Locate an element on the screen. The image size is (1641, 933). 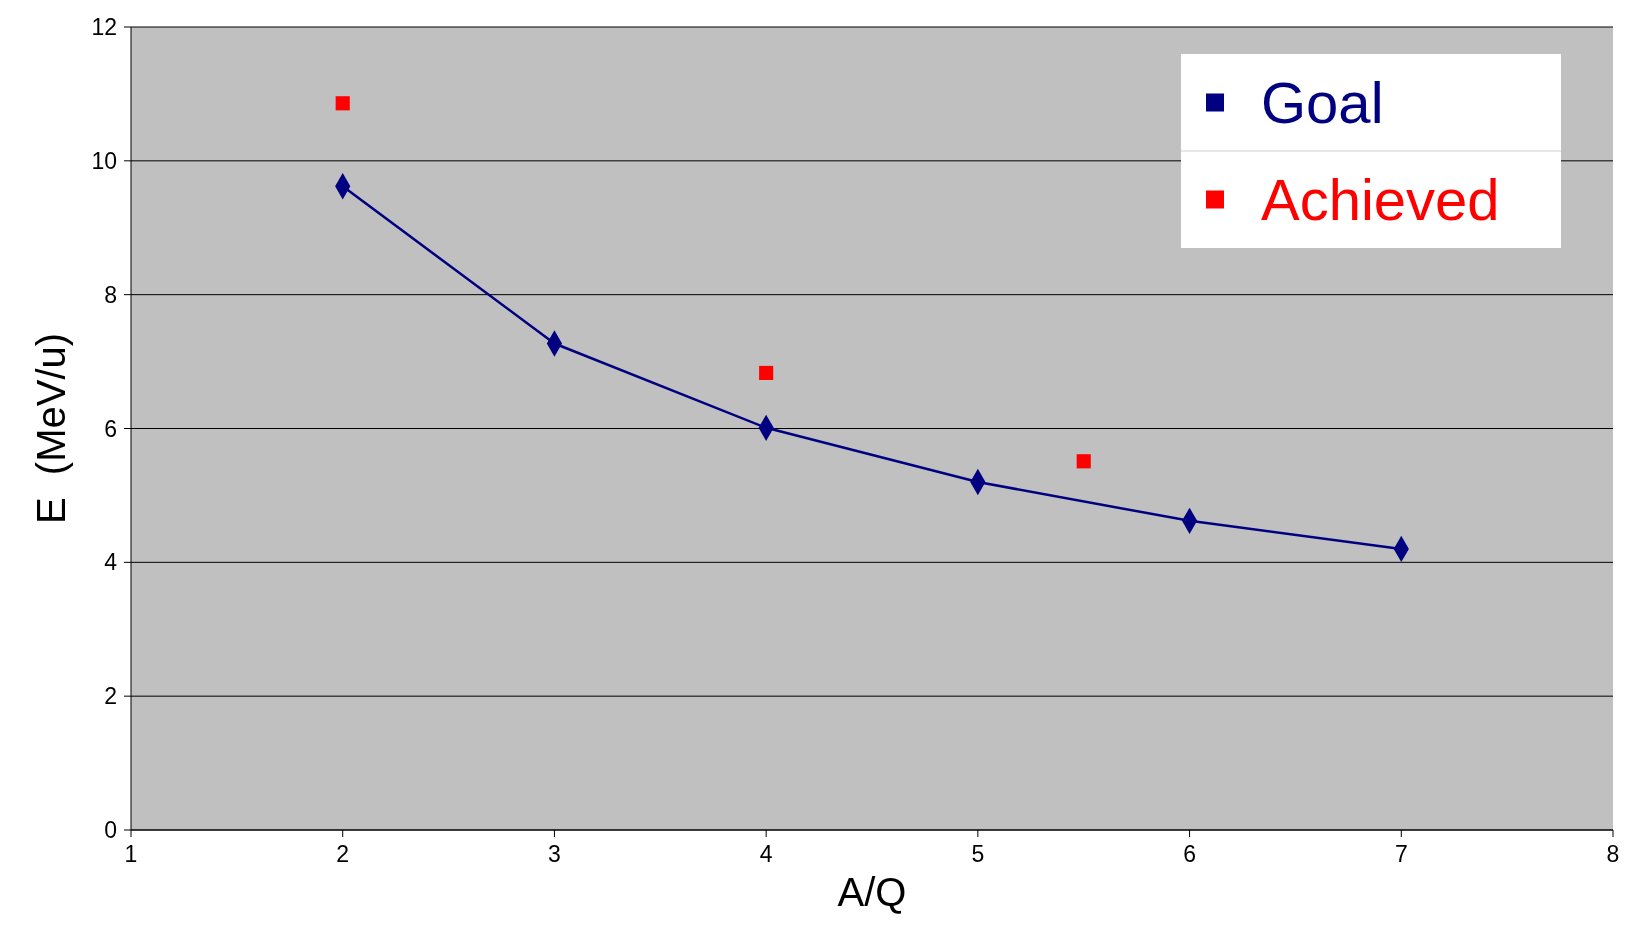
x-tick-label: 1 is located at coordinates (131, 854).